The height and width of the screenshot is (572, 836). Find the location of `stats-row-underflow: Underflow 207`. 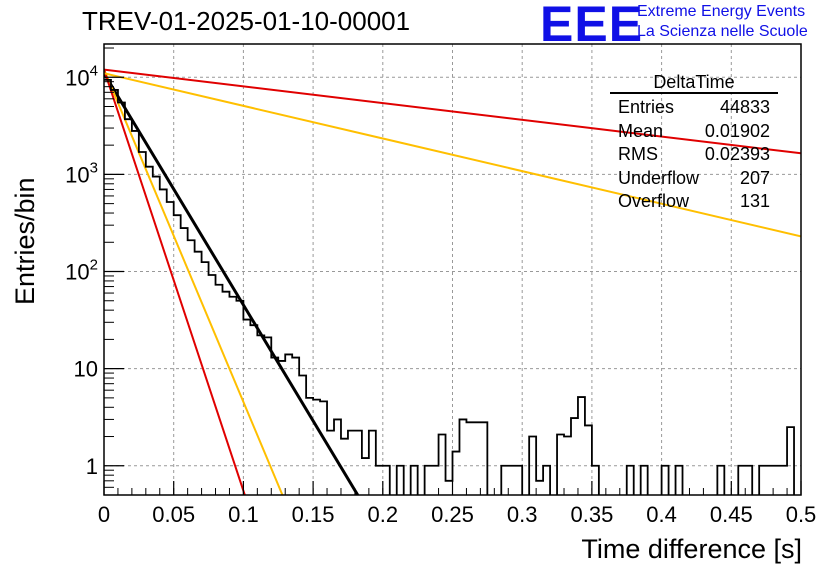

stats-row-underflow: Underflow 207 is located at coordinates (694, 179).